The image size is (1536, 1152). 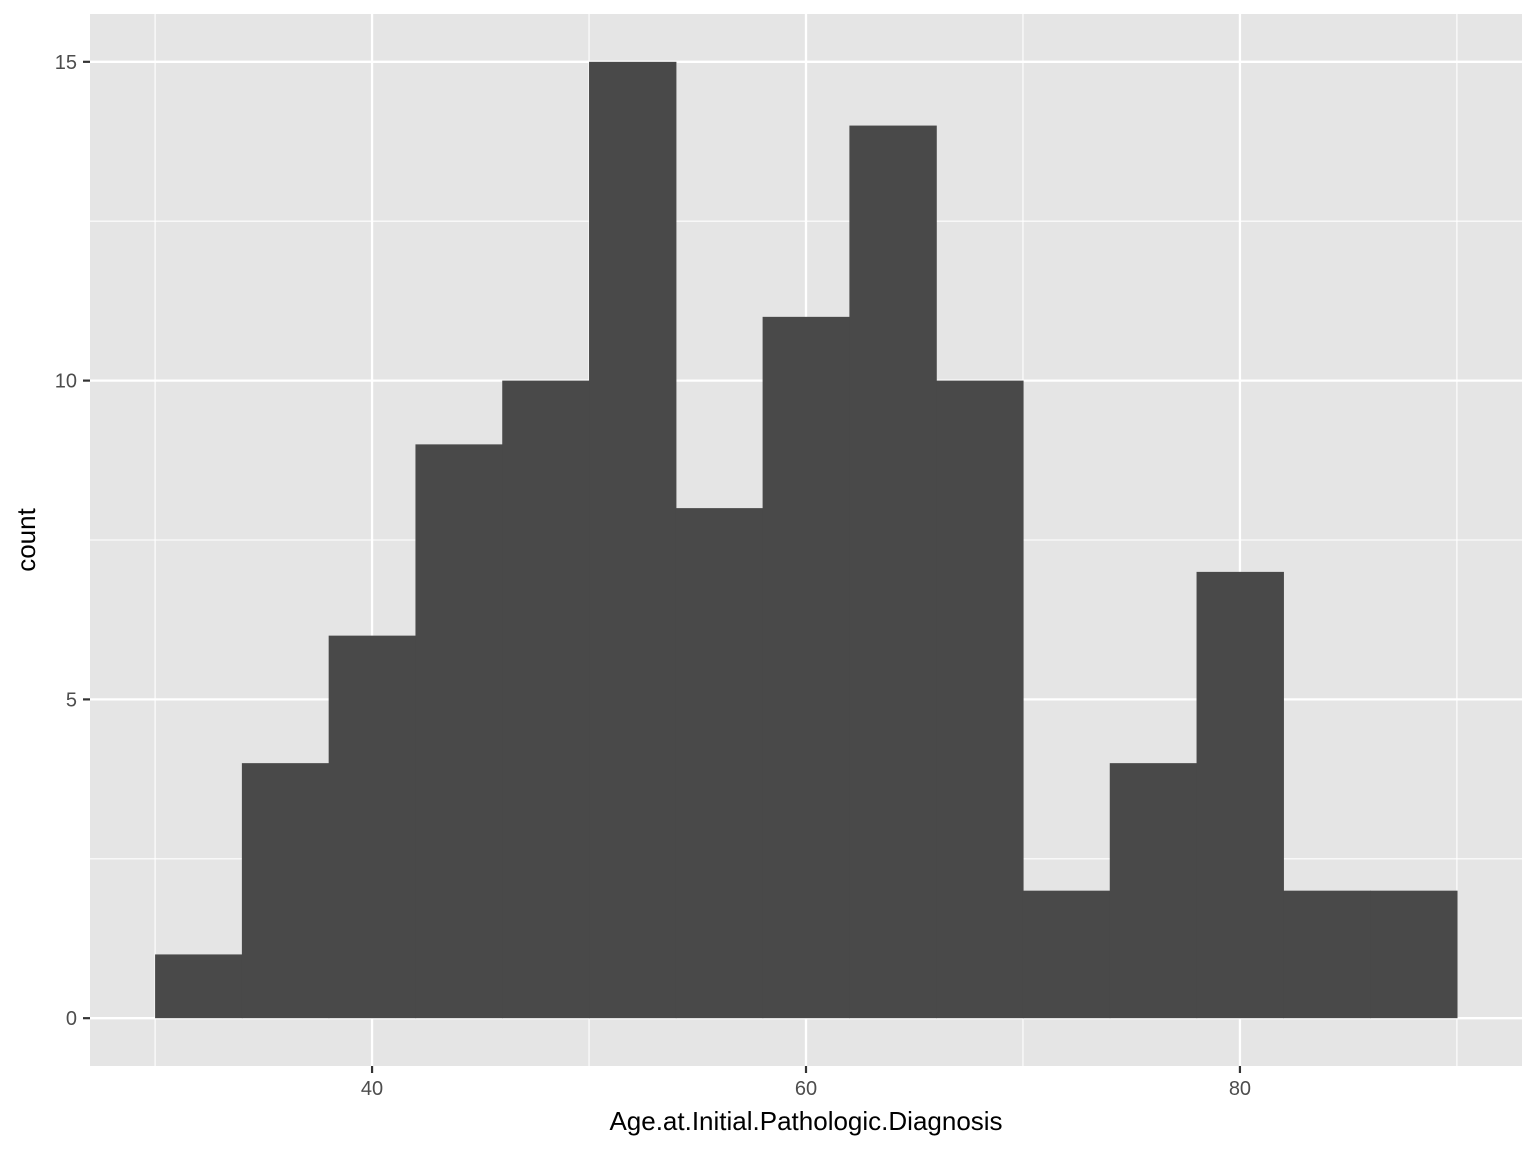 What do you see at coordinates (372, 1089) in the screenshot?
I see `x-tick-label: 40` at bounding box center [372, 1089].